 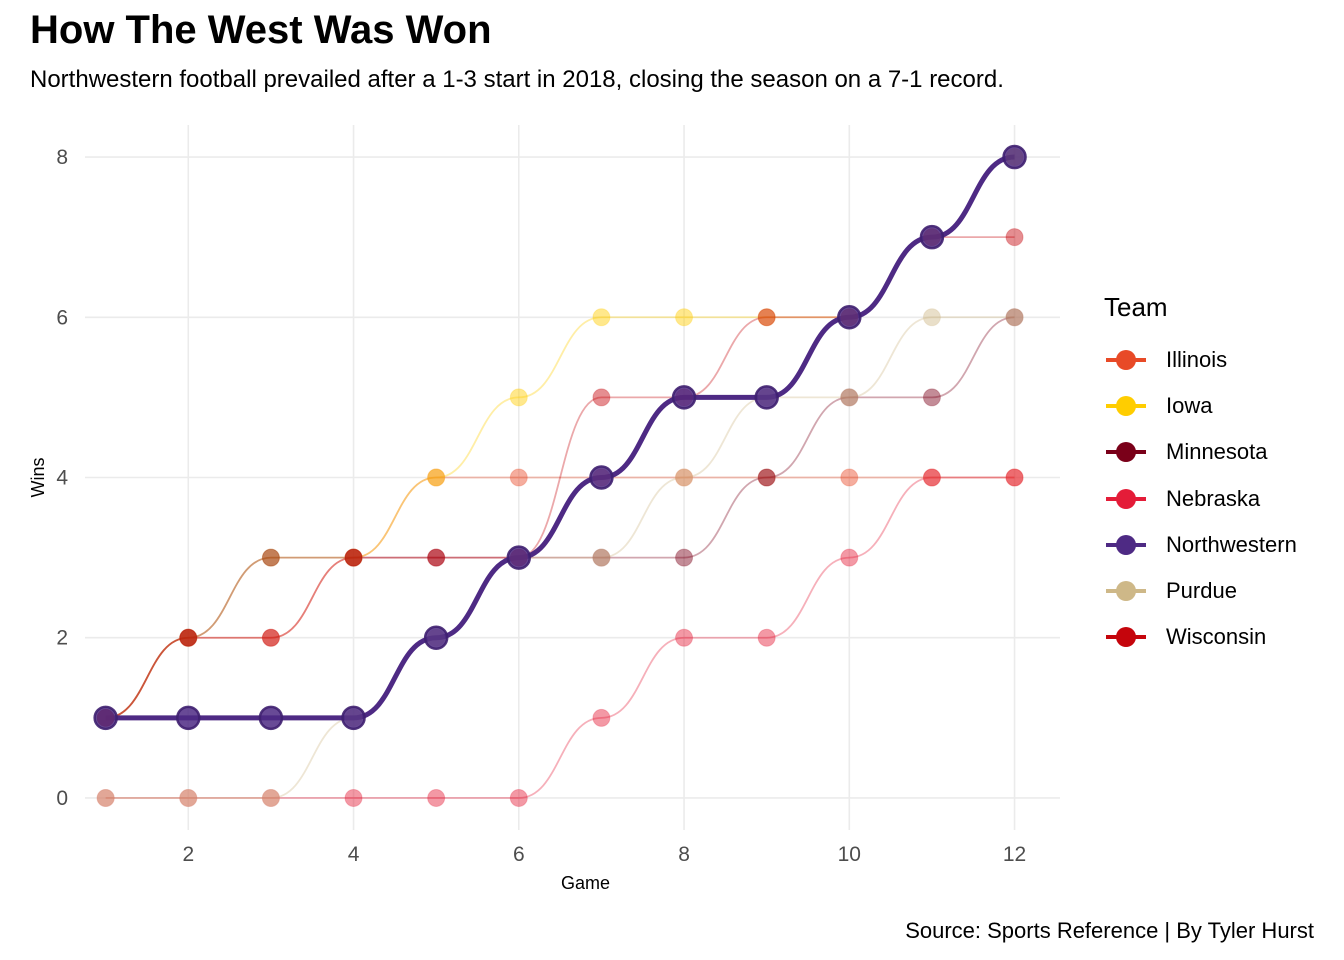 What do you see at coordinates (585, 883) in the screenshot?
I see `x-axis-title: Game` at bounding box center [585, 883].